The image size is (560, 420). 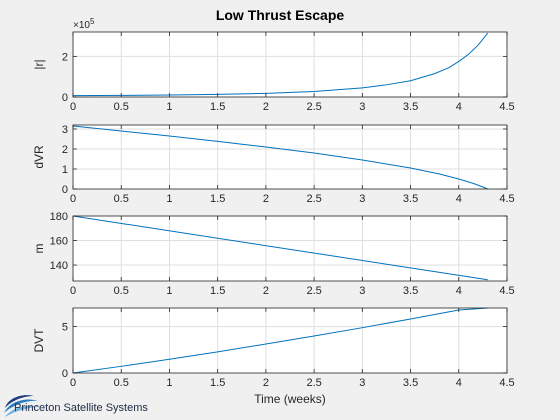 I want to click on y-axis-label: |r|, so click(x=39, y=64).